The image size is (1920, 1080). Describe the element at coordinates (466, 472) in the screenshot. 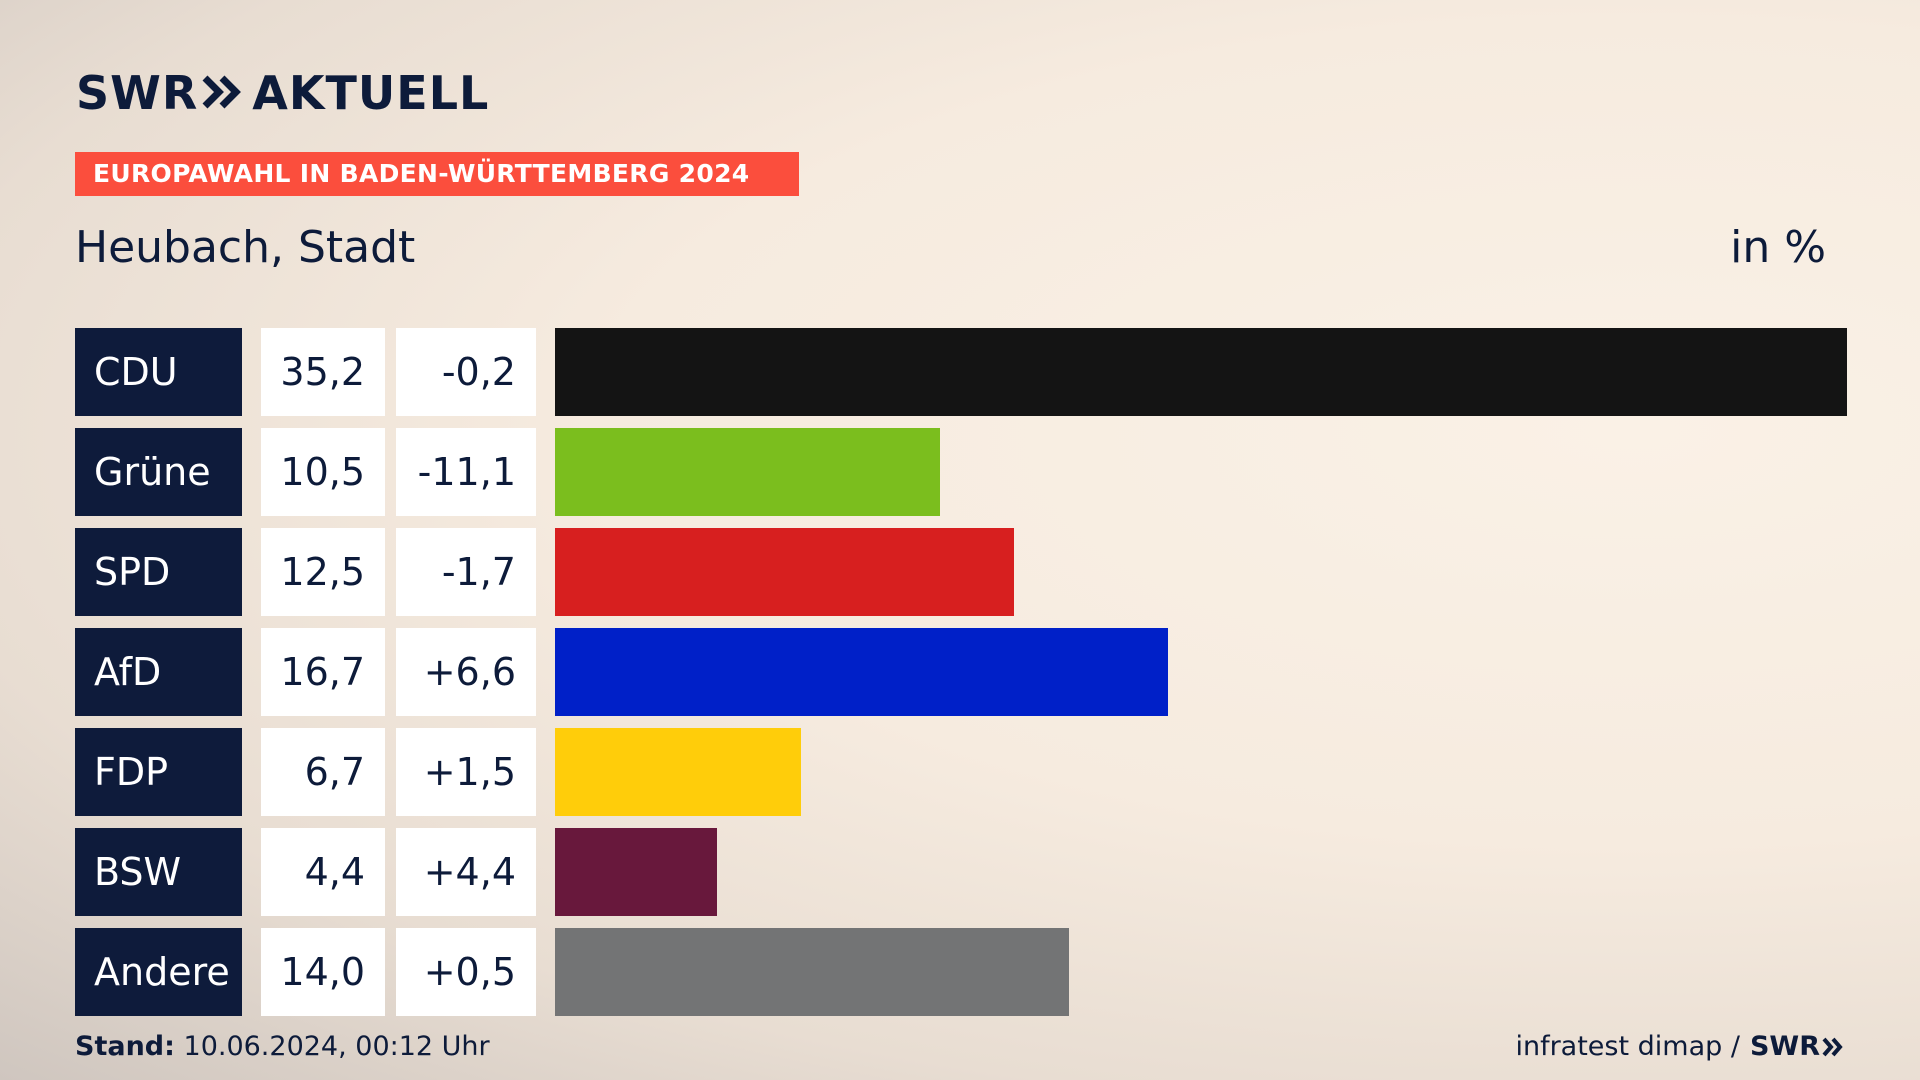

I see `diff-label: -11,1` at that location.